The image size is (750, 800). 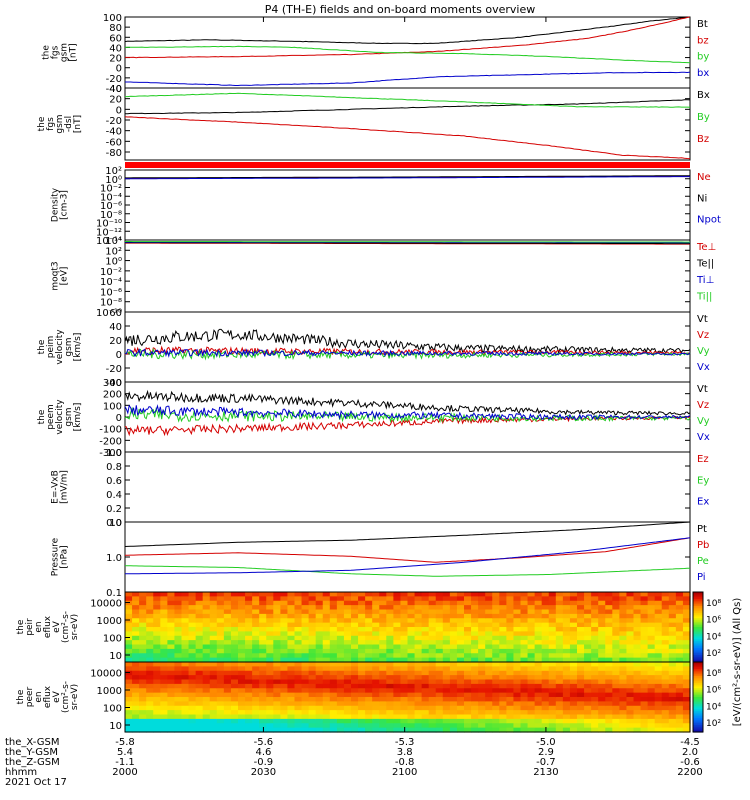 I want to click on x-tick-label: -1.1, so click(x=125, y=762).